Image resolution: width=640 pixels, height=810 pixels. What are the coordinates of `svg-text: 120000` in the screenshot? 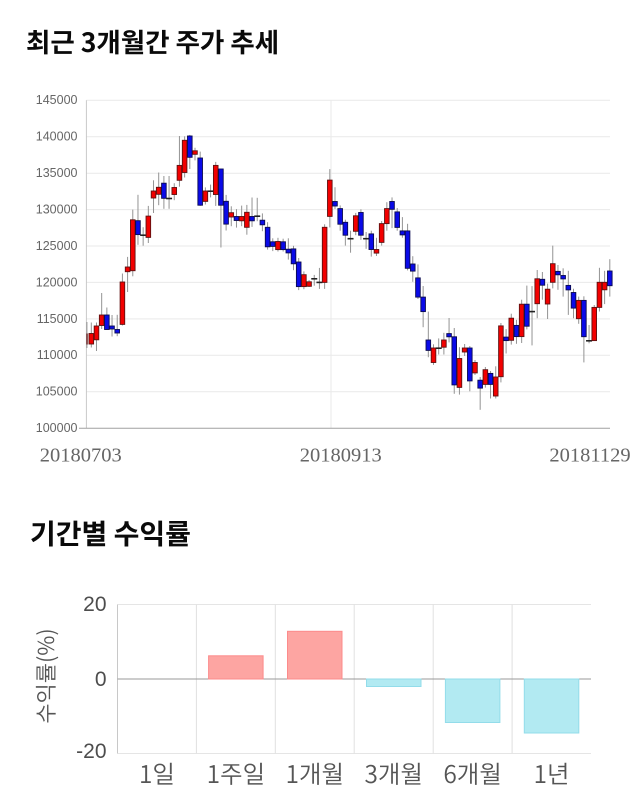 It's located at (57, 282).